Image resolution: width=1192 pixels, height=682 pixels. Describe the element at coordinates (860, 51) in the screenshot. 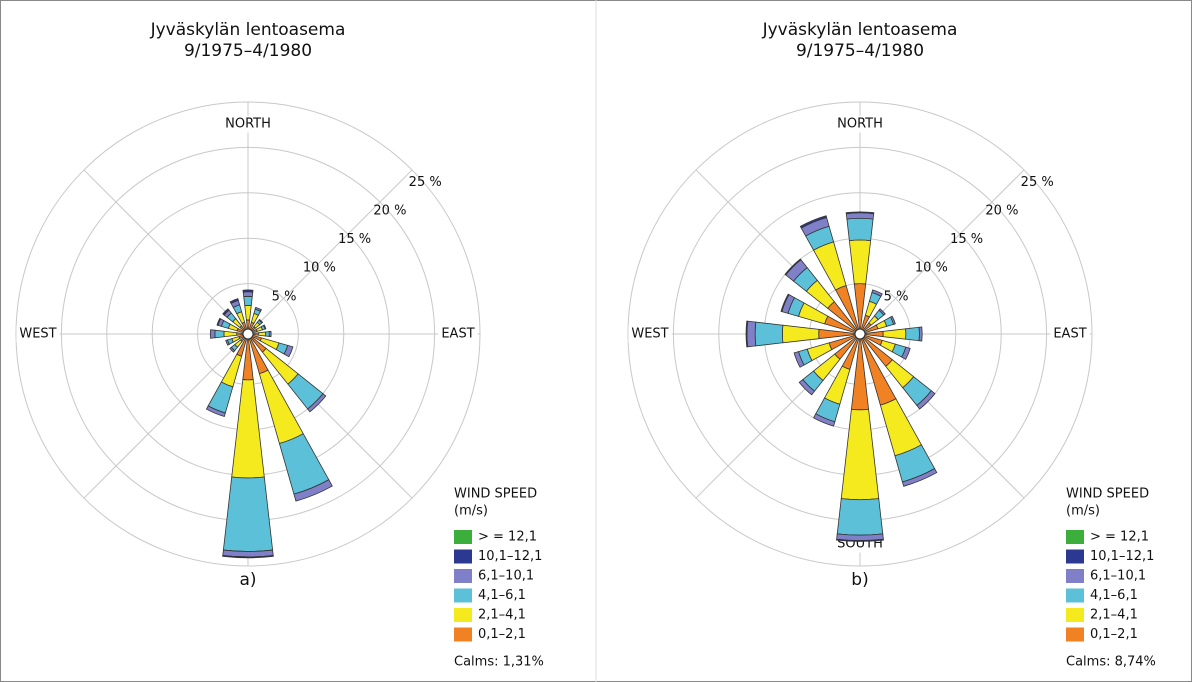

I see `chart-subtitle: 9/1975–4/1980` at that location.